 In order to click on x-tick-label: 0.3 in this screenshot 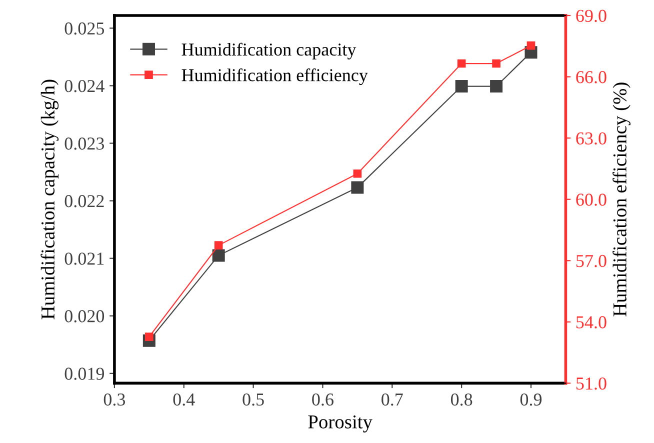, I will do `click(115, 399)`.